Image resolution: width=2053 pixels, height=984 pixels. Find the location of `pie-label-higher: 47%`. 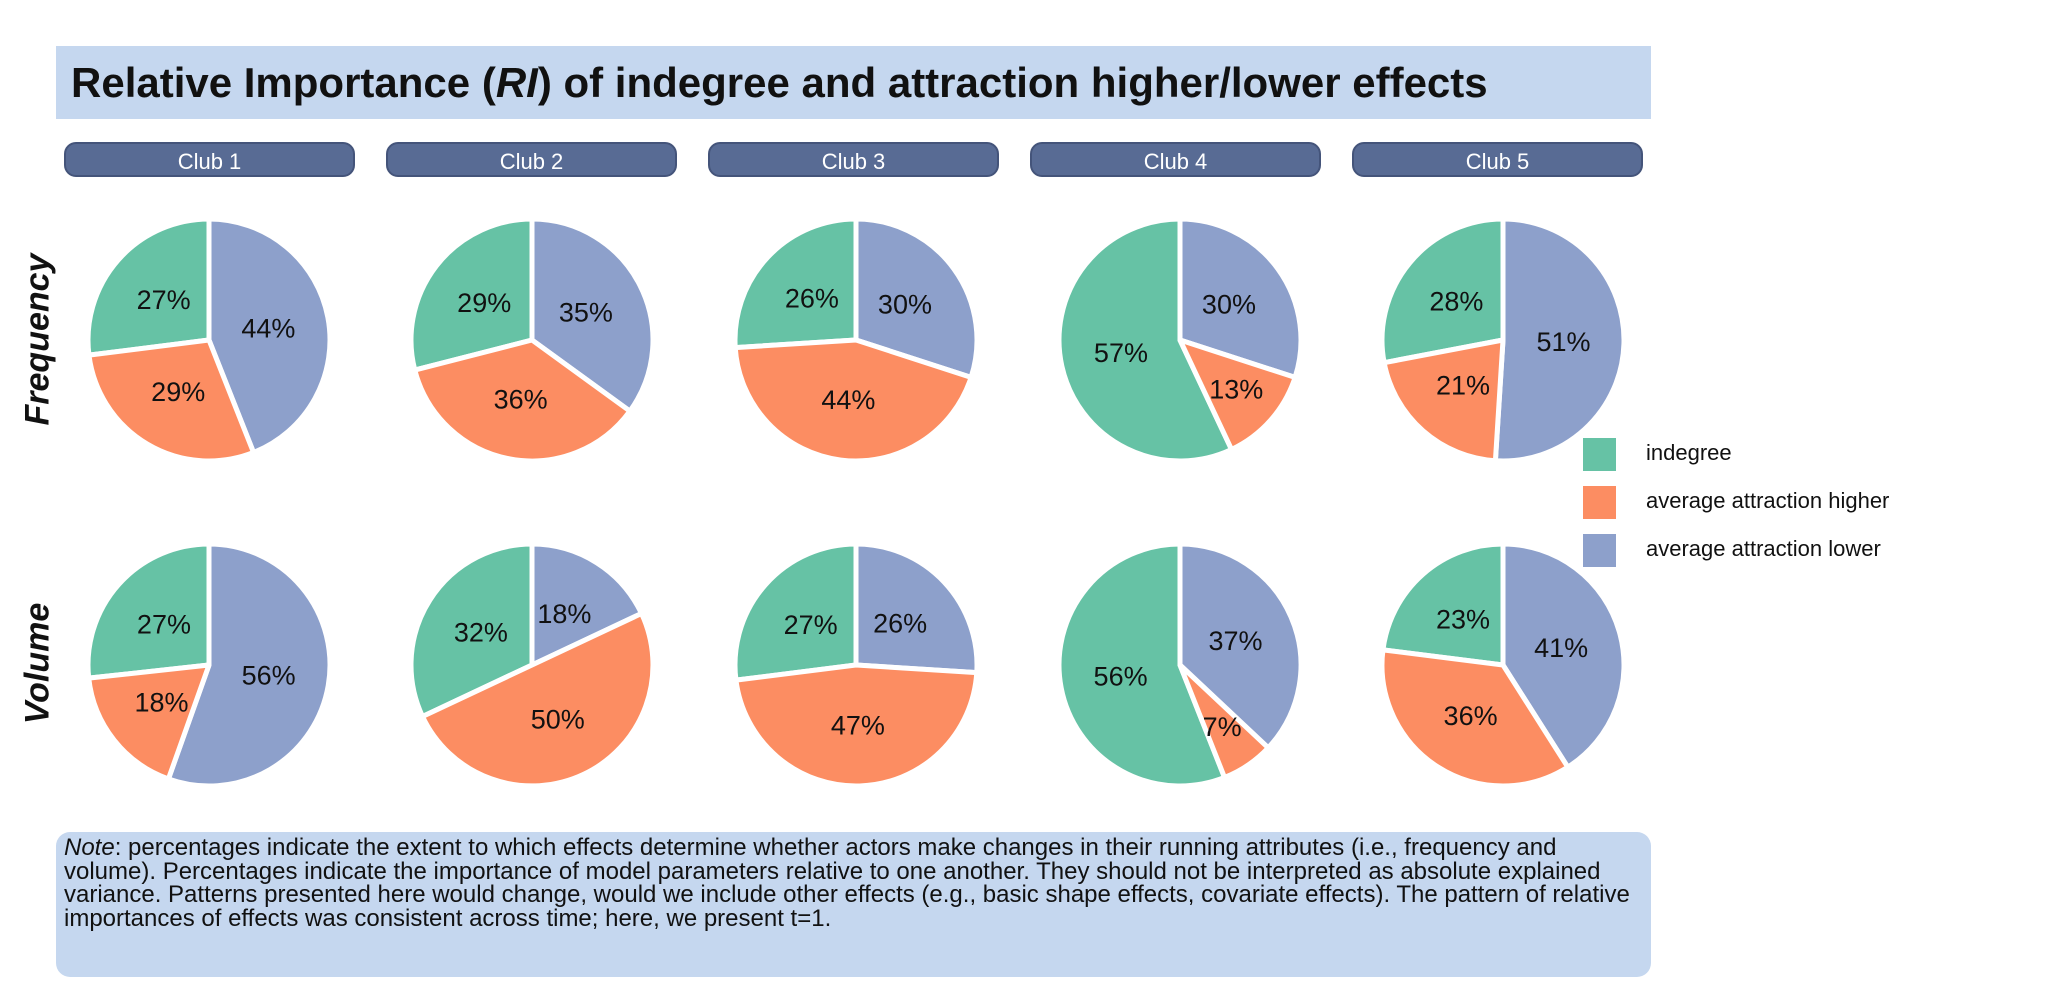

pie-label-higher: 47% is located at coordinates (858, 725).